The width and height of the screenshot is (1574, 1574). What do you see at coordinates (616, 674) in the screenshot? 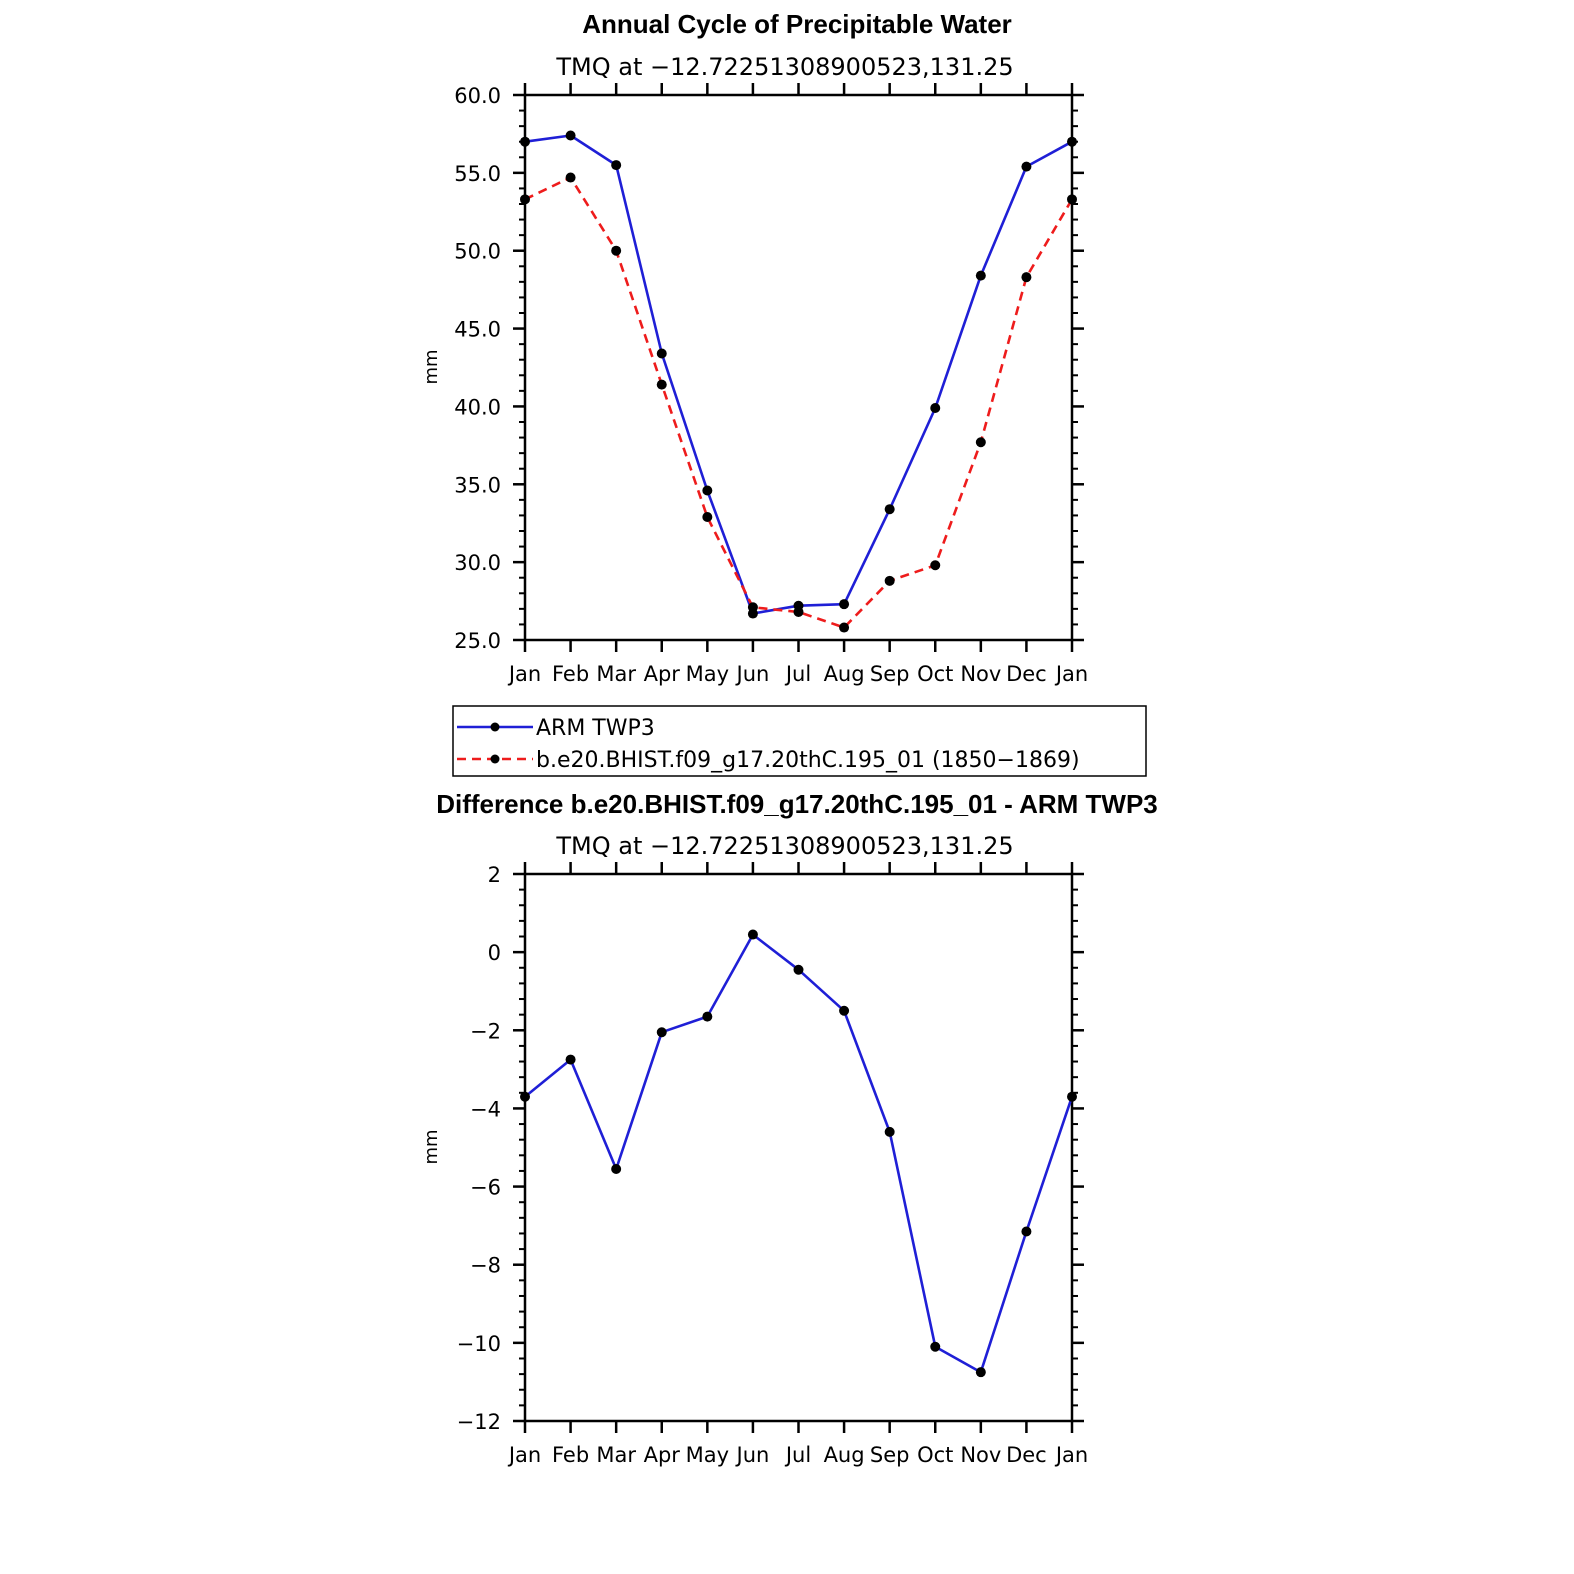
I see `top-xtick-label: Mar` at bounding box center [616, 674].